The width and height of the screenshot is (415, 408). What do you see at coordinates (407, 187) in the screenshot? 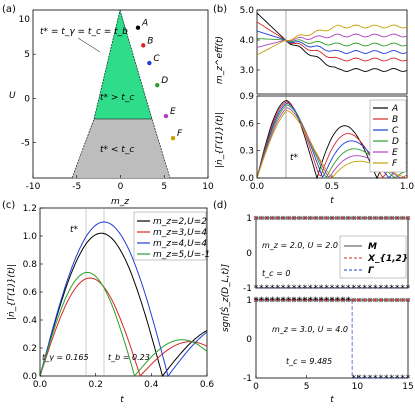
I see `xtick-label-b: 1.0` at bounding box center [407, 187].